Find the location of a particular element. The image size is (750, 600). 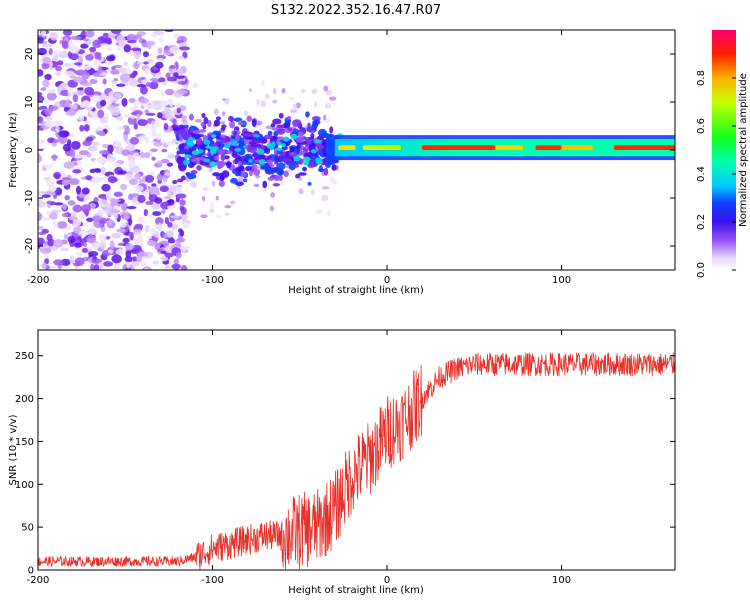

spectrogram-y-tick-label: 0 is located at coordinates (29, 150).